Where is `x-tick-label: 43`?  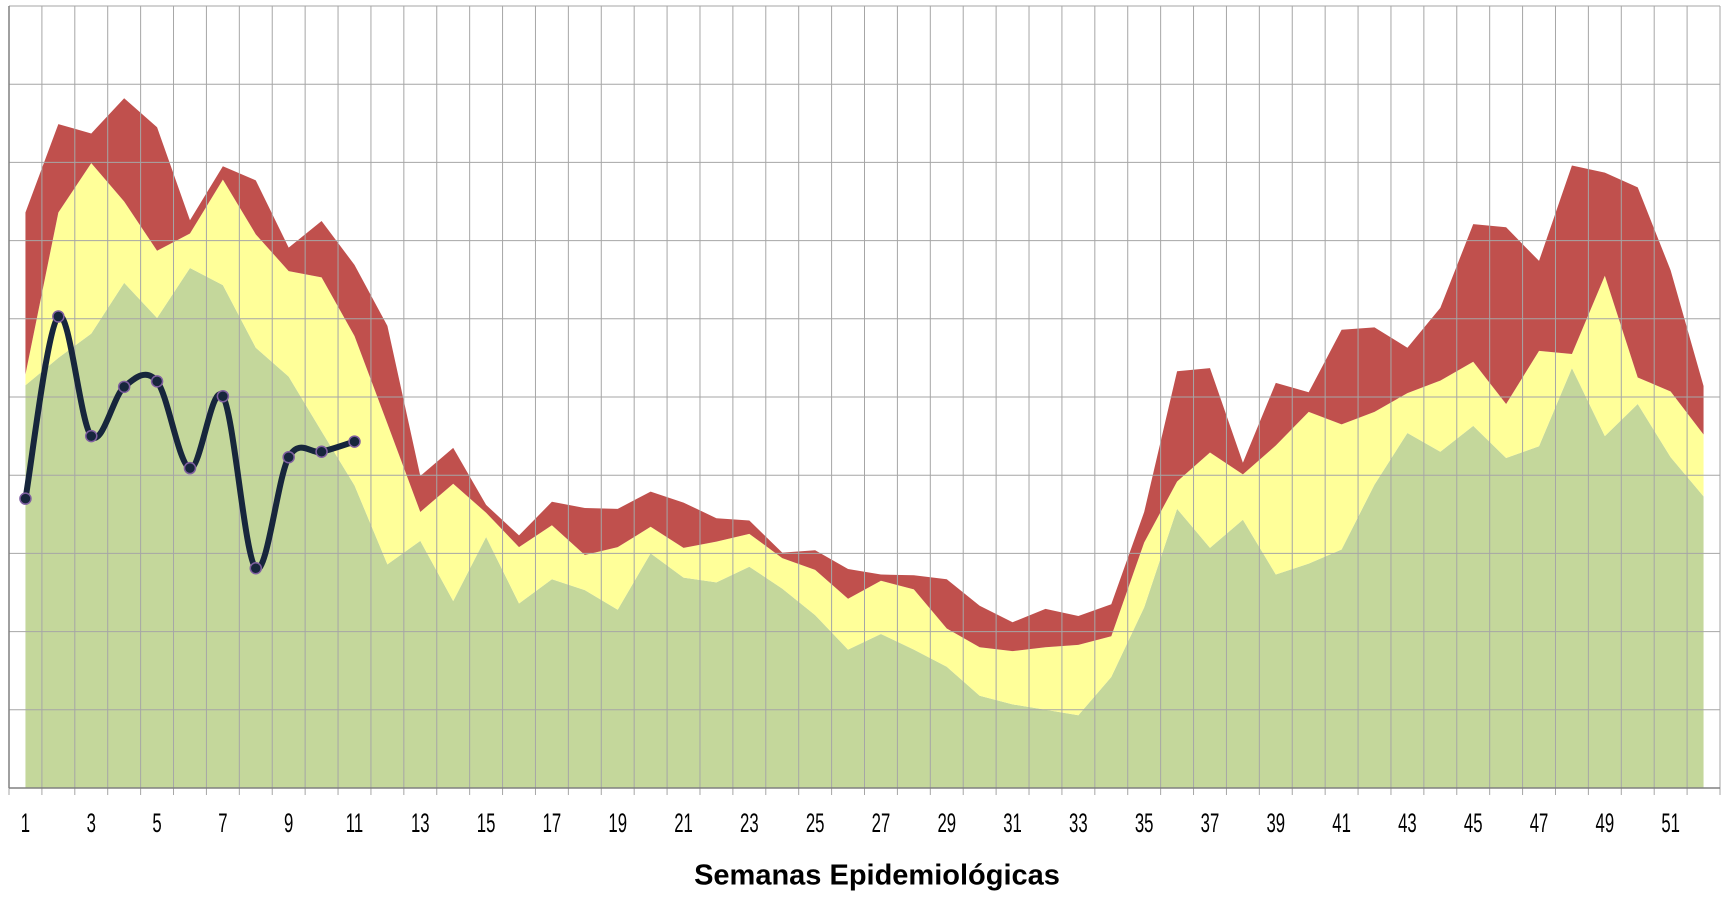
x-tick-label: 43 is located at coordinates (1407, 823).